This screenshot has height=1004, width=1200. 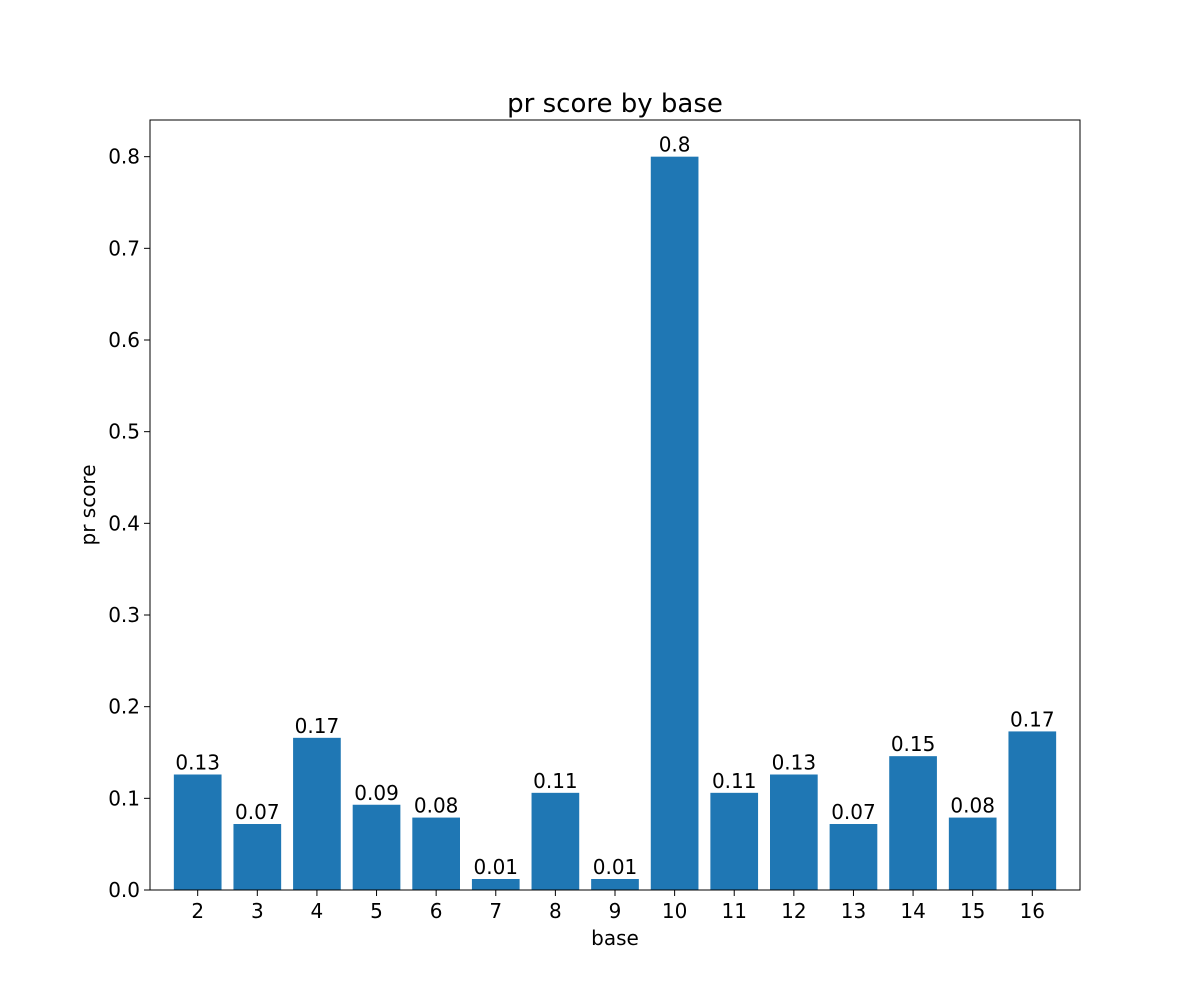 What do you see at coordinates (124, 432) in the screenshot?
I see `y-tick-label-0.5: 0.5` at bounding box center [124, 432].